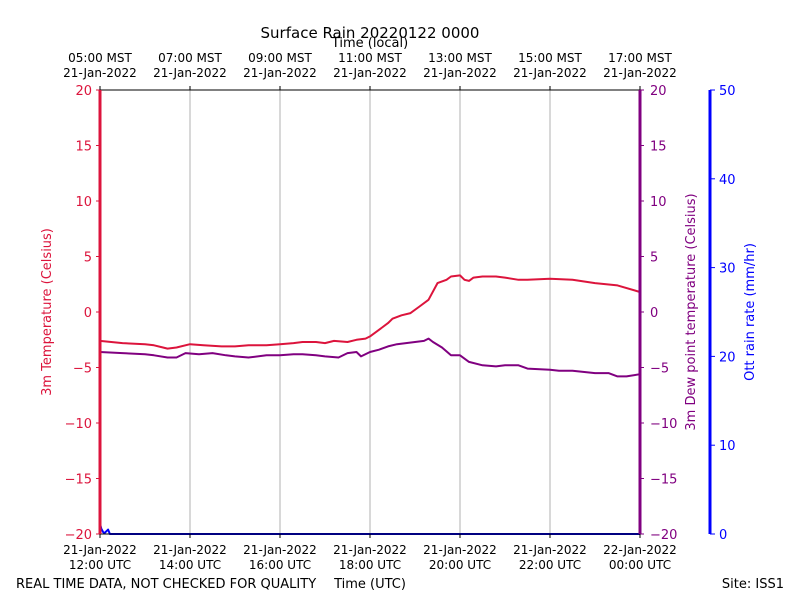  I want to click on tick-label-bottom-time: 16:00 UTC, so click(280, 565).